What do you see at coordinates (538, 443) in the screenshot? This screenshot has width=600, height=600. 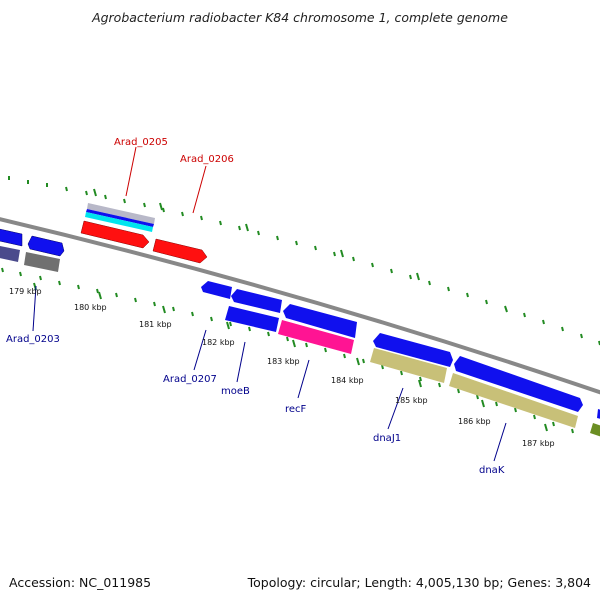 I see `kbp-label: 187 kbp` at bounding box center [538, 443].